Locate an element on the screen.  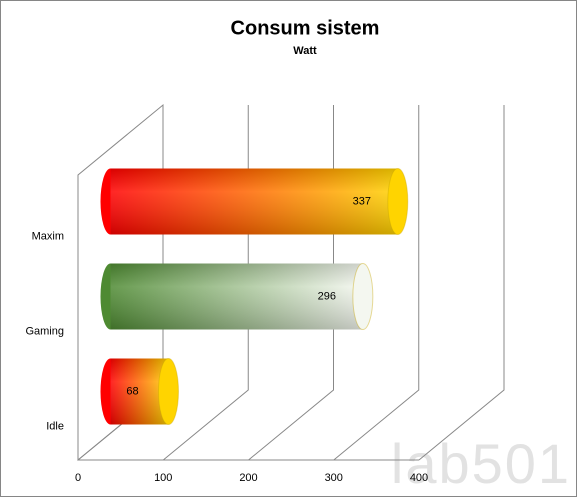
value-label: 296 is located at coordinates (327, 296).